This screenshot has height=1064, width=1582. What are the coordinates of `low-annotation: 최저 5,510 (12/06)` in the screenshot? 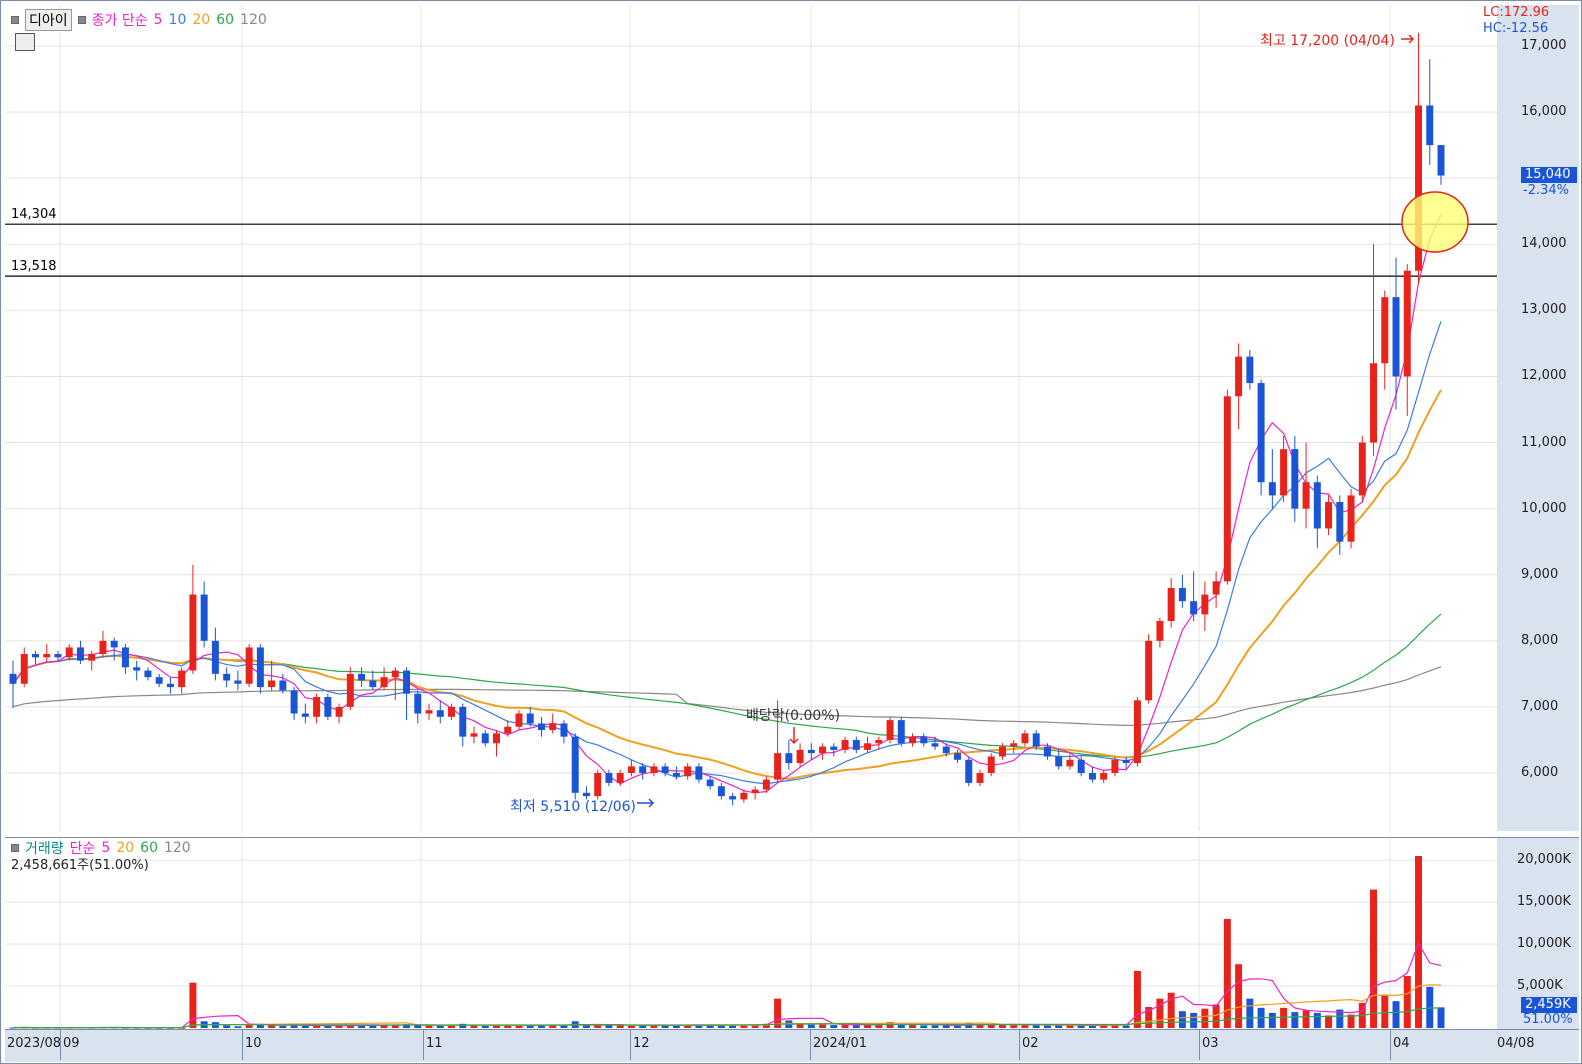 It's located at (573, 807).